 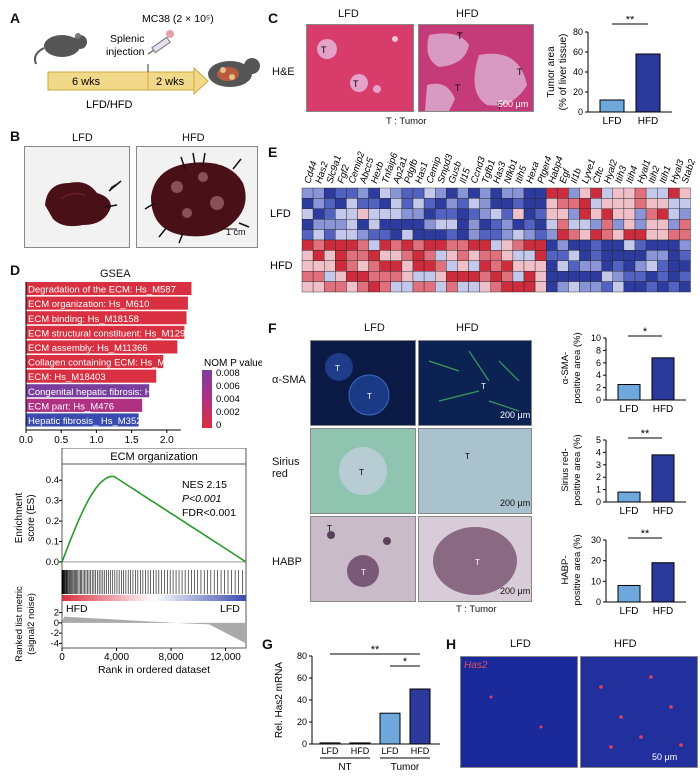 I want to click on group-label: Tumor, so click(x=405, y=767).